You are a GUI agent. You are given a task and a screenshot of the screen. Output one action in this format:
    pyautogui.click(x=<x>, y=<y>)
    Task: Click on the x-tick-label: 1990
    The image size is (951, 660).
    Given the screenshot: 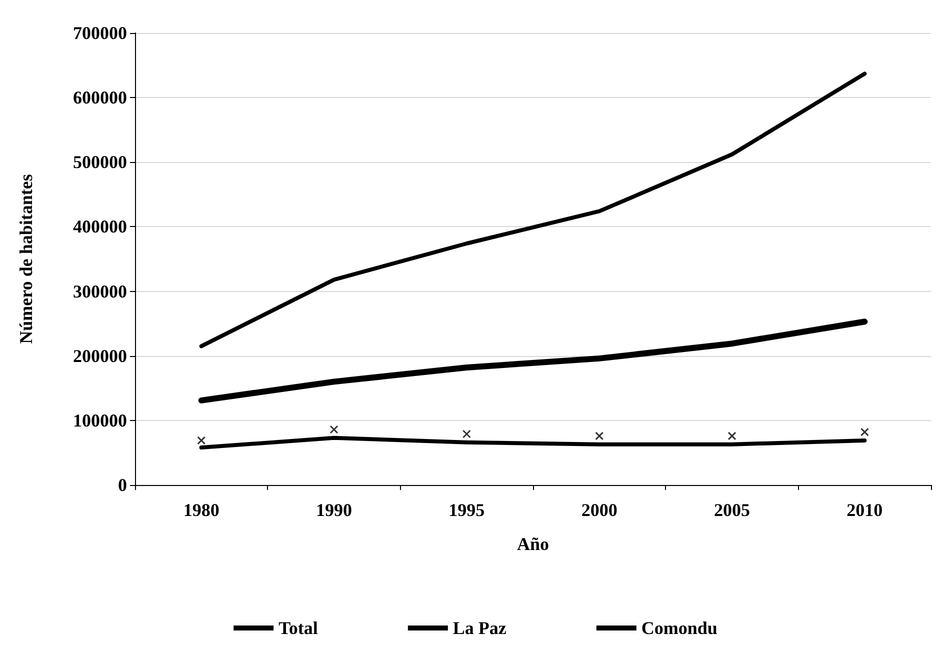 What is the action you would take?
    pyautogui.click(x=334, y=510)
    